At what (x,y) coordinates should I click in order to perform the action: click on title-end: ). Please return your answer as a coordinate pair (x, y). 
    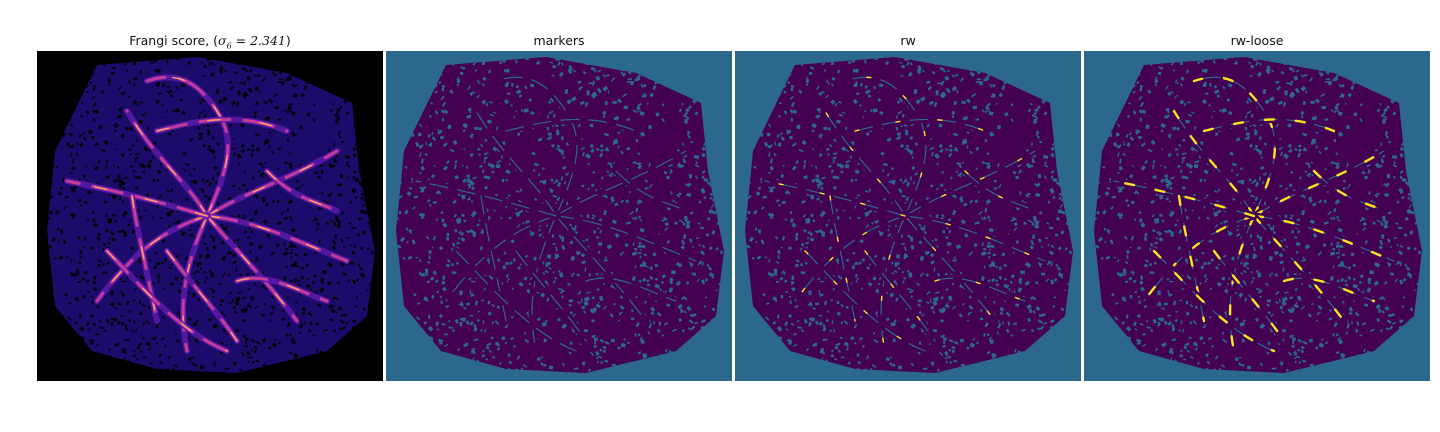
    Looking at the image, I should click on (288, 40).